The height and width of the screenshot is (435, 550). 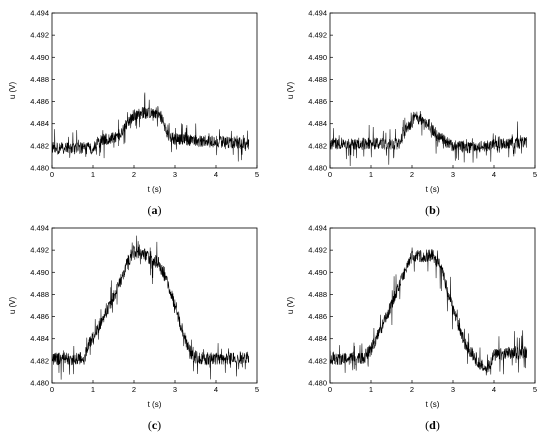 I want to click on caption-letter: a, so click(x=155, y=210).